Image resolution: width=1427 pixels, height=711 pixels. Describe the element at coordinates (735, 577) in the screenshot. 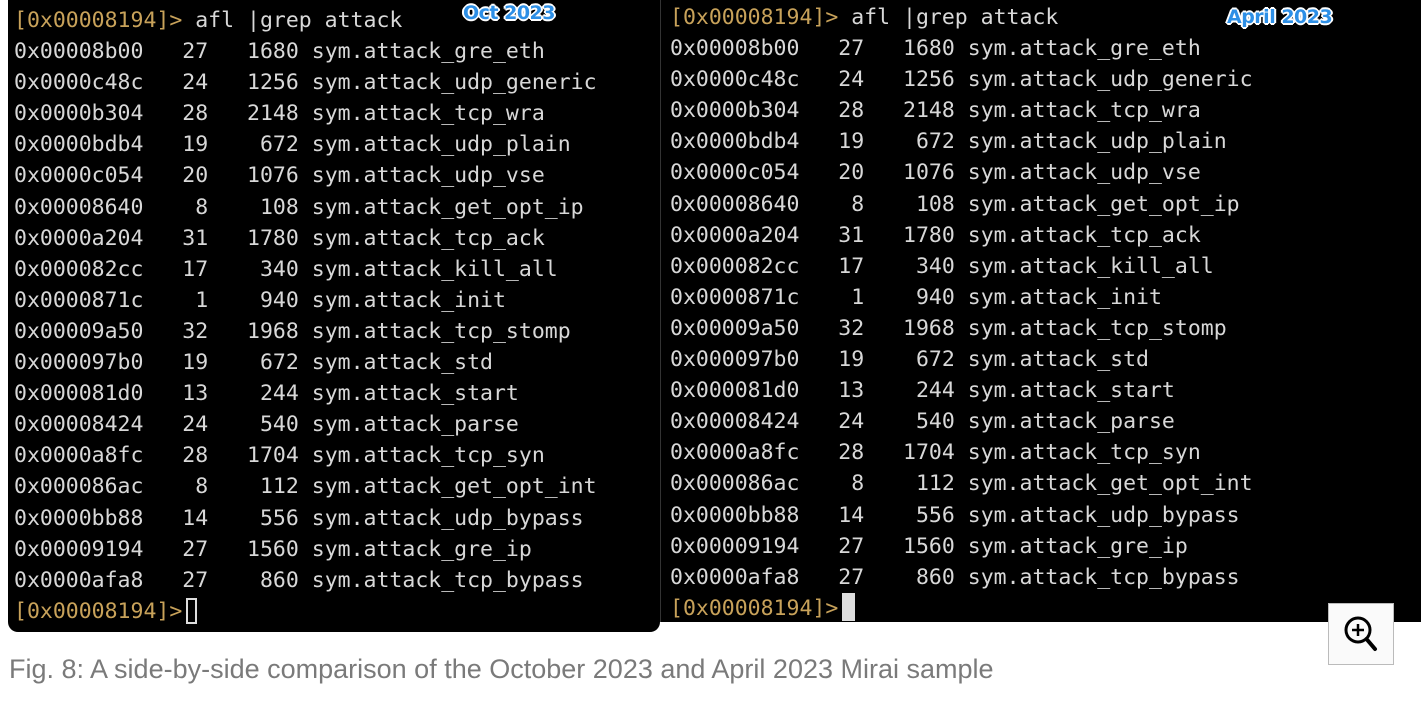

I see `function-address: 0x0000afa8` at that location.